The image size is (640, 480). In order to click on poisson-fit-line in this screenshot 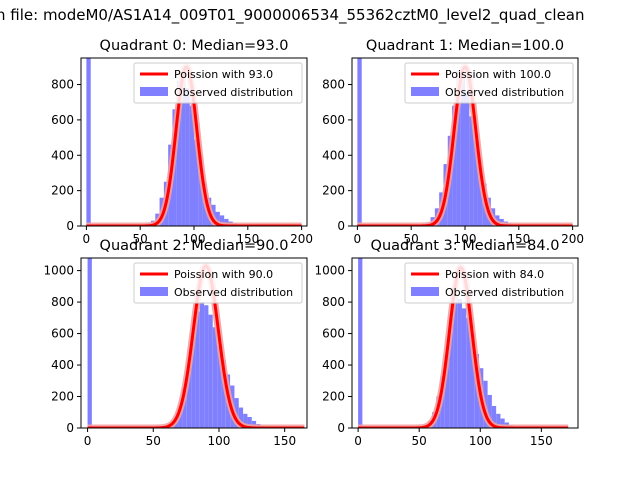, I will do `click(194, 145)`.